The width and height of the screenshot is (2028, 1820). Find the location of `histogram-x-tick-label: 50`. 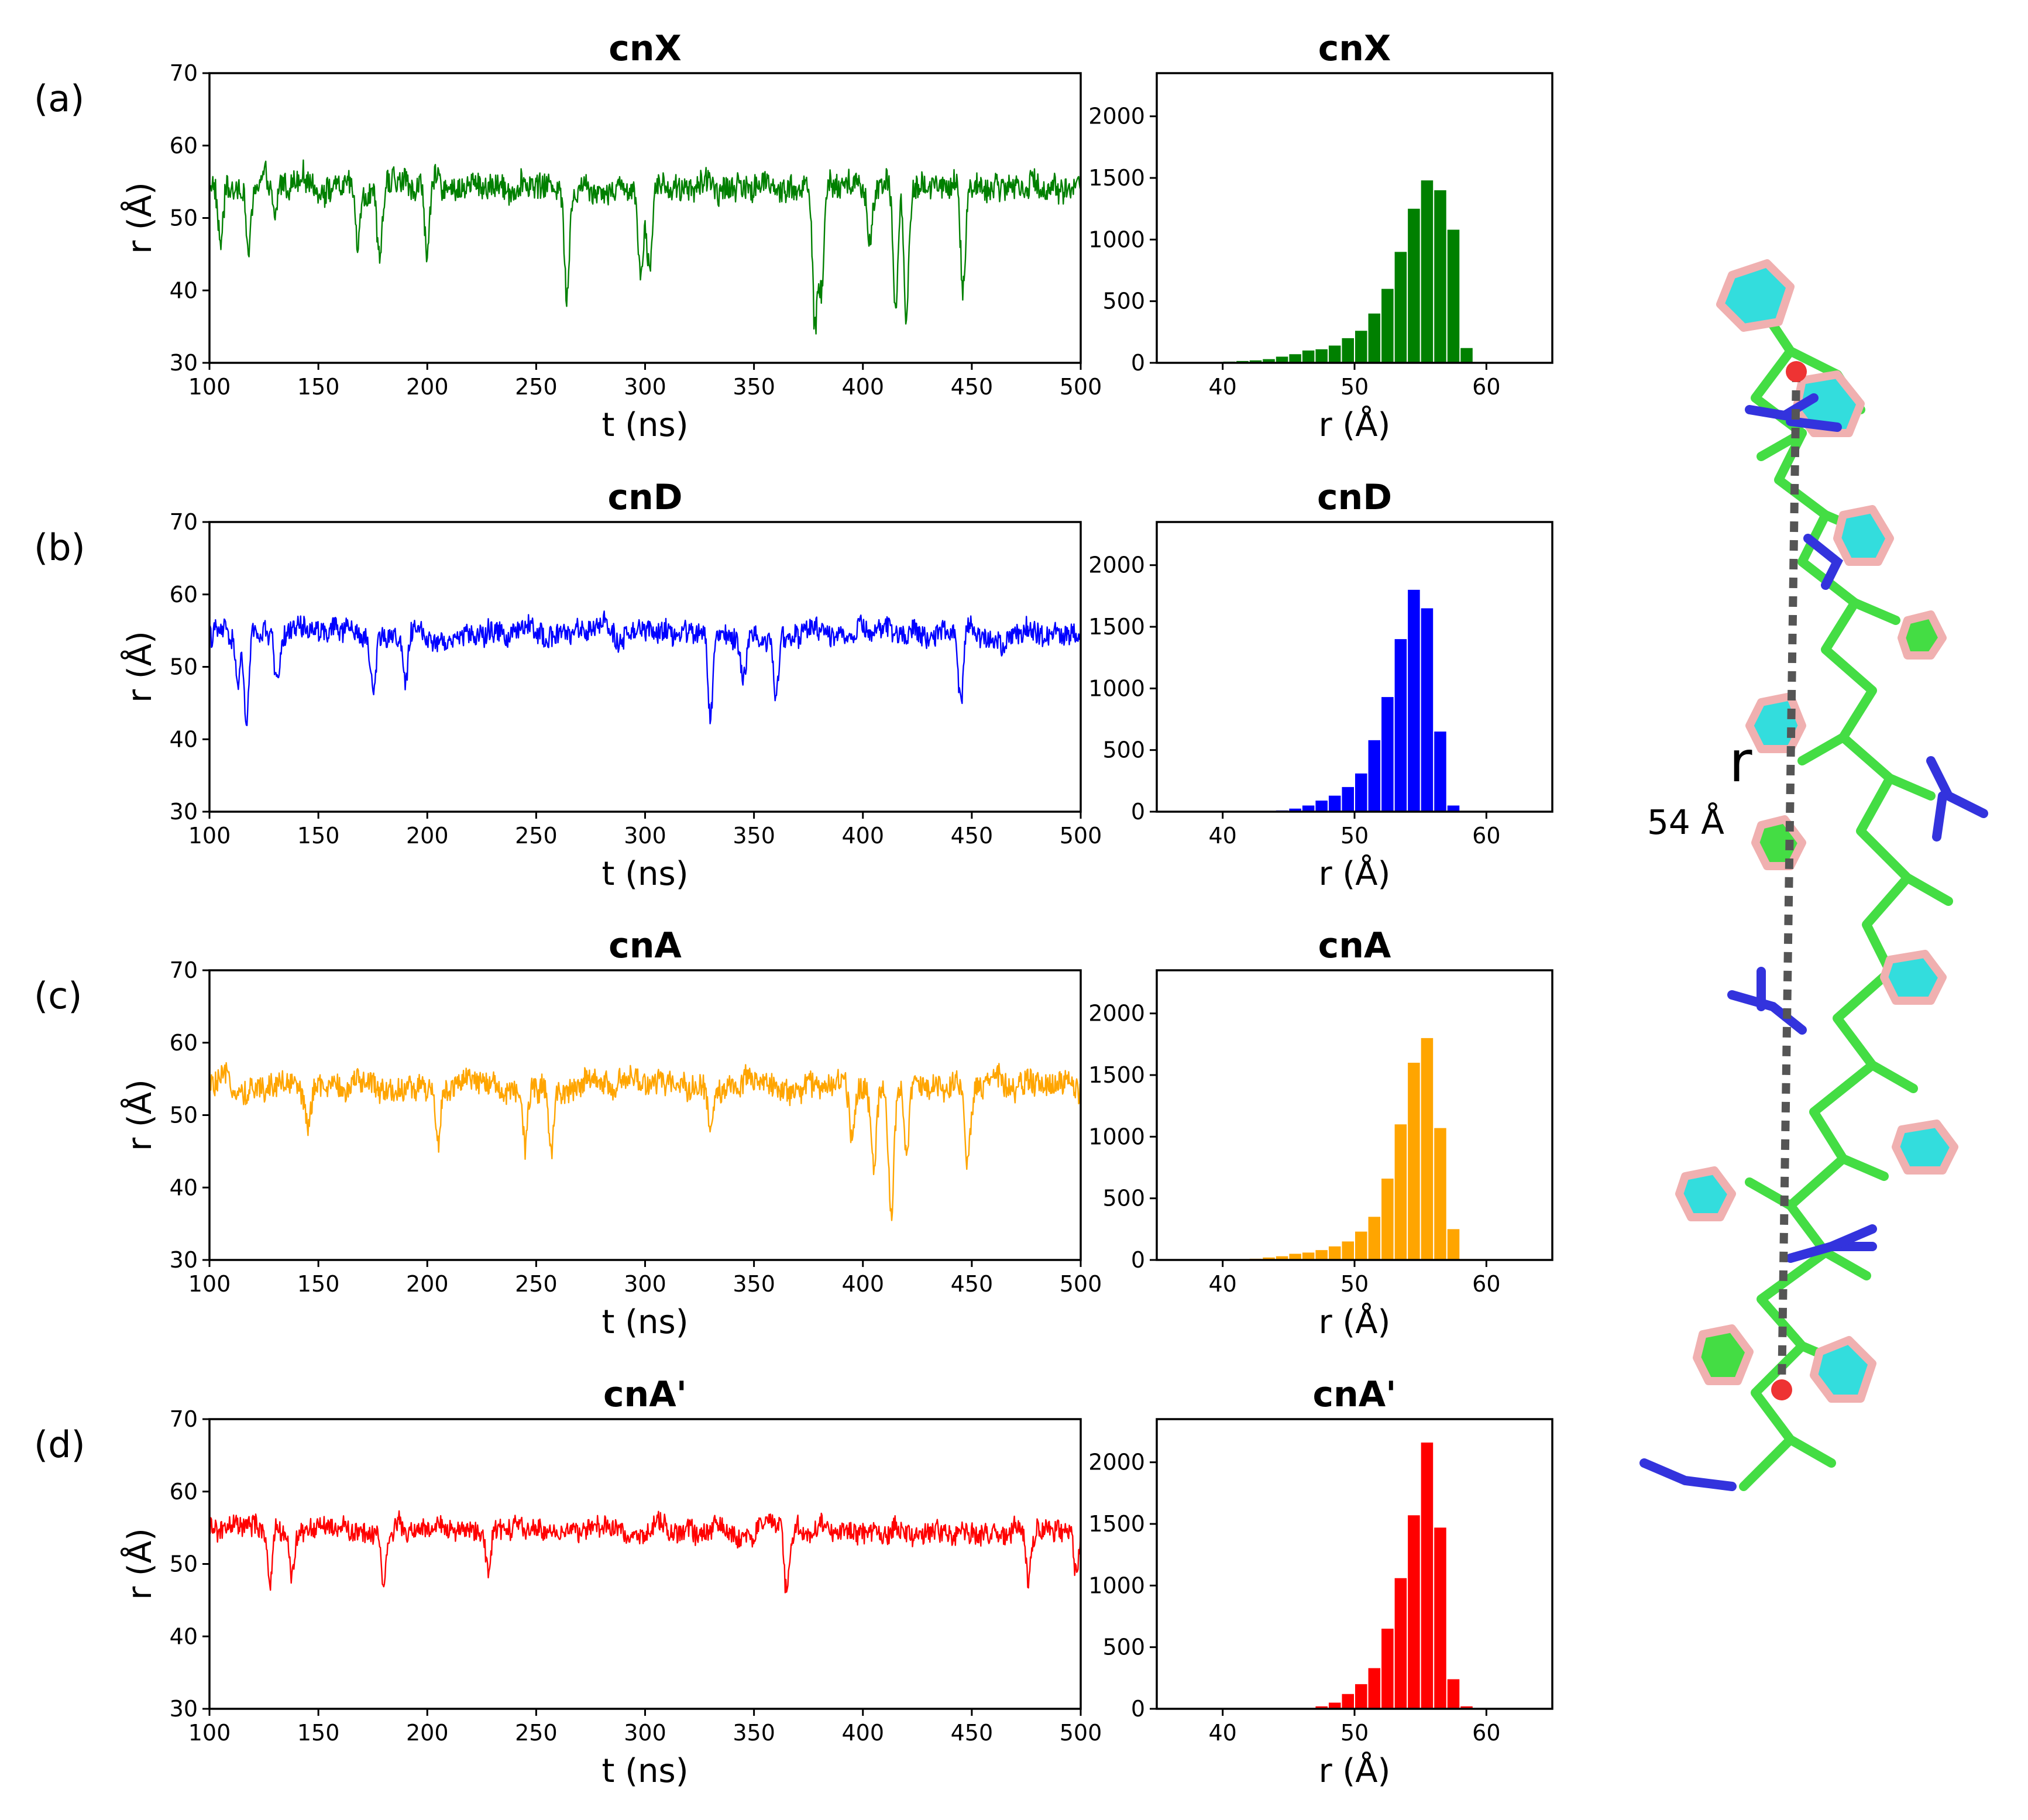

histogram-x-tick-label: 50 is located at coordinates (1354, 836).